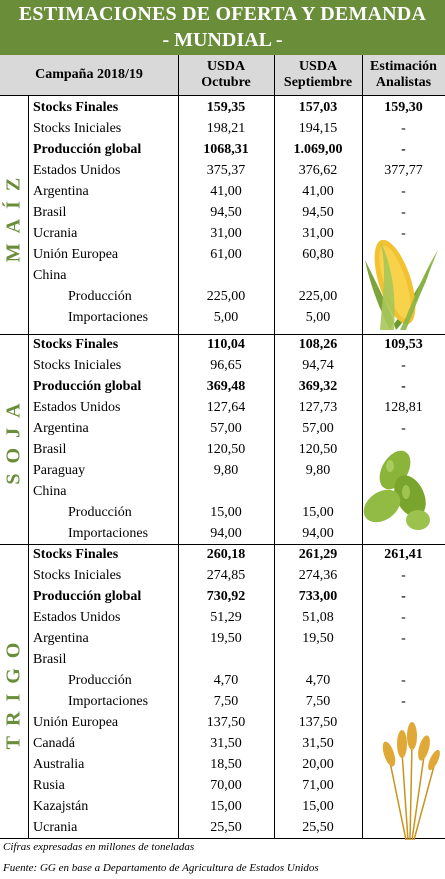 This screenshot has width=445, height=879. I want to click on value-usda-octubre: 260,18, so click(226, 554).